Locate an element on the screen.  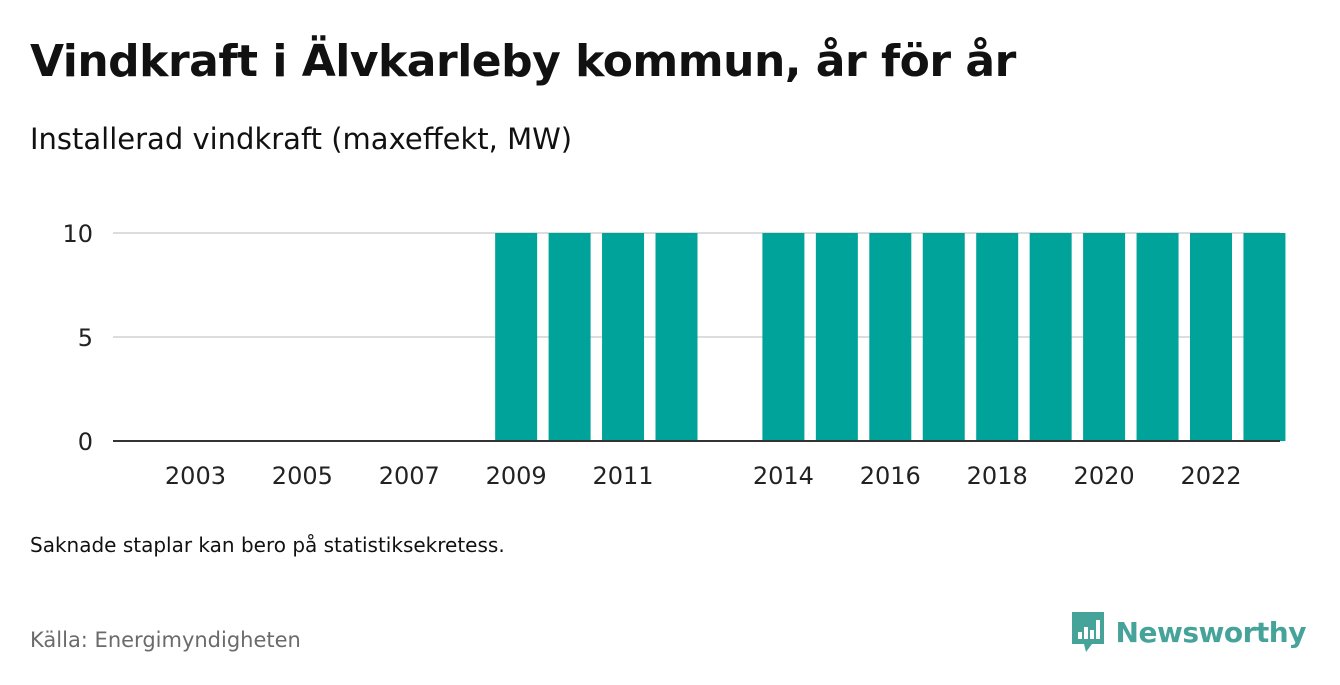
y-tick-label: 10 is located at coordinates (77, 234).